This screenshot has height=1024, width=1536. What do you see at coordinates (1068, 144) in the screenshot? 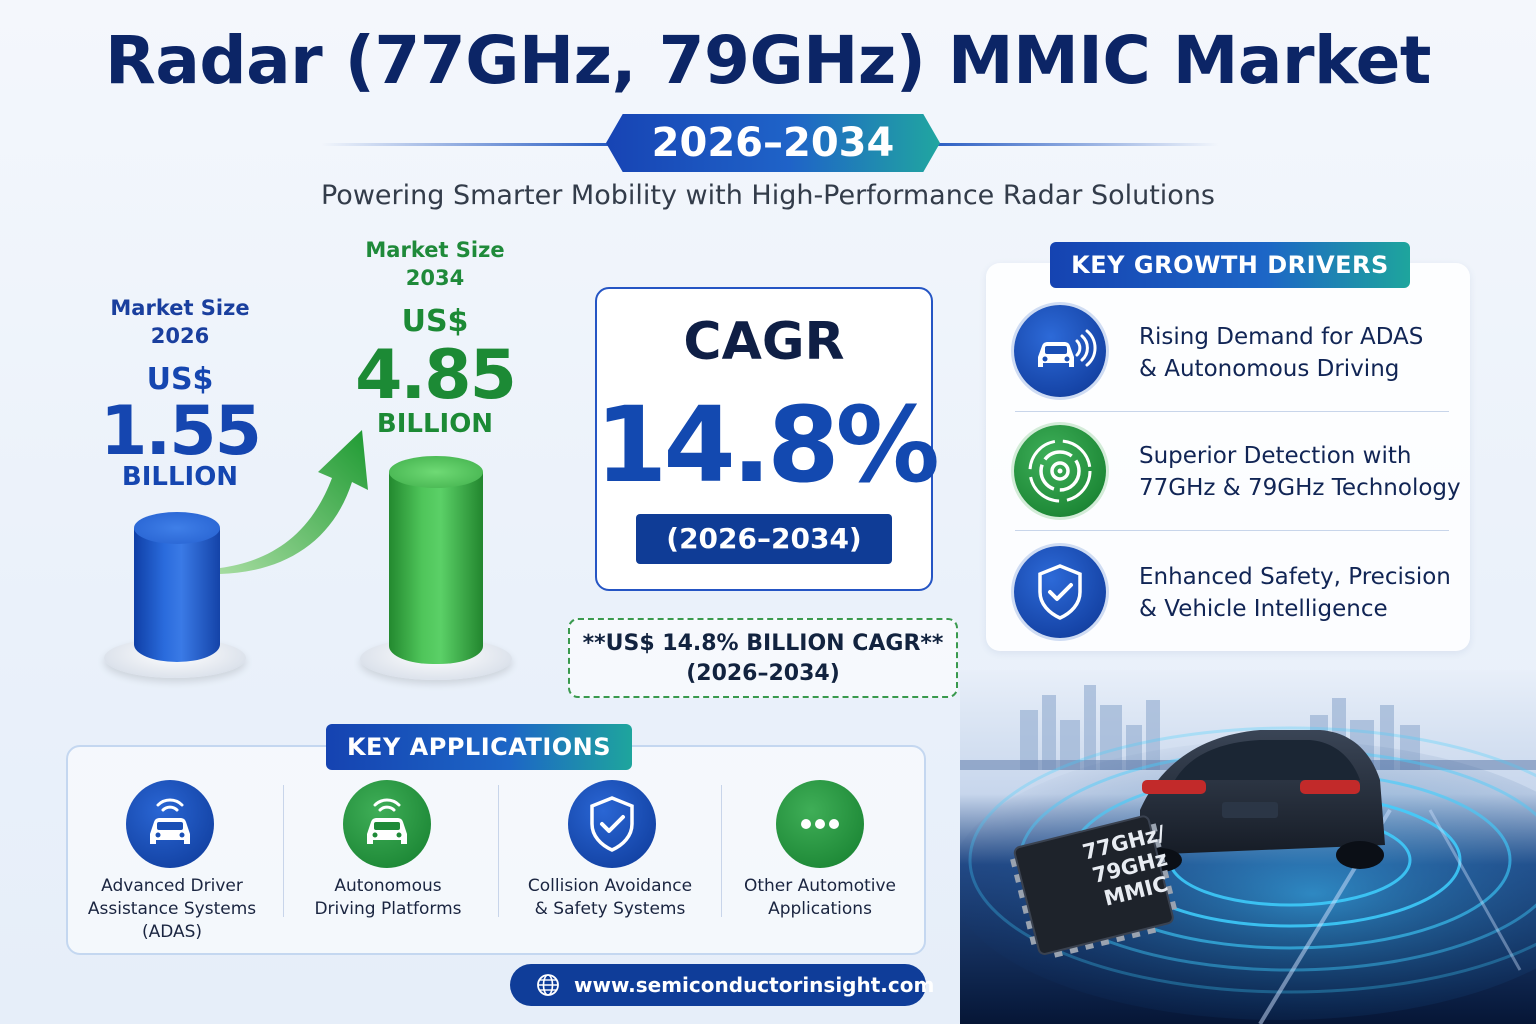
I see `title-divider-right` at bounding box center [1068, 144].